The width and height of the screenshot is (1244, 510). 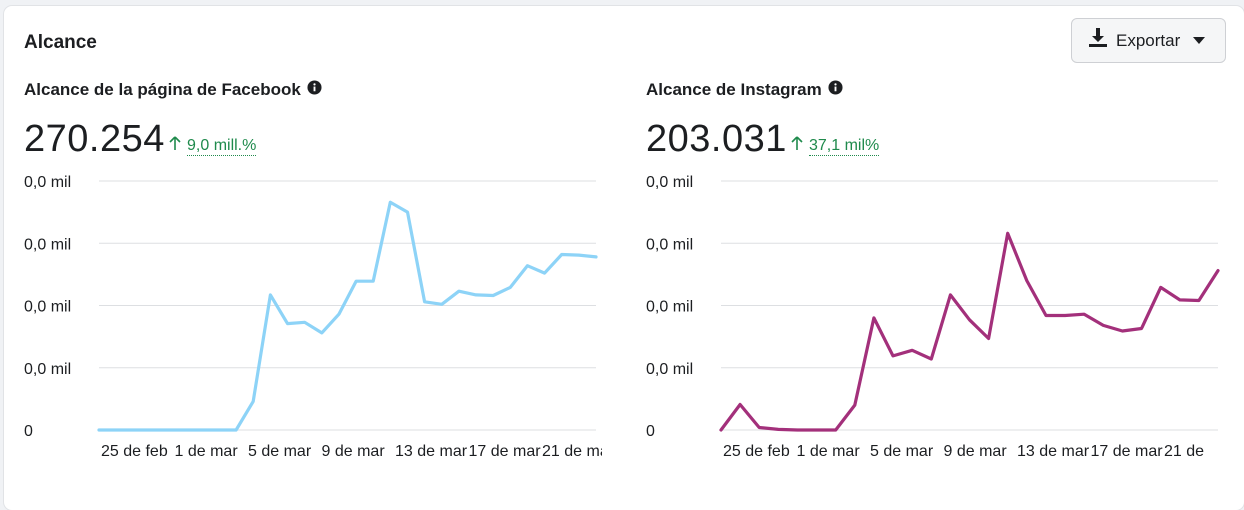 I want to click on instagram-reach-title: Alcance de Instagram, so click(x=744, y=90).